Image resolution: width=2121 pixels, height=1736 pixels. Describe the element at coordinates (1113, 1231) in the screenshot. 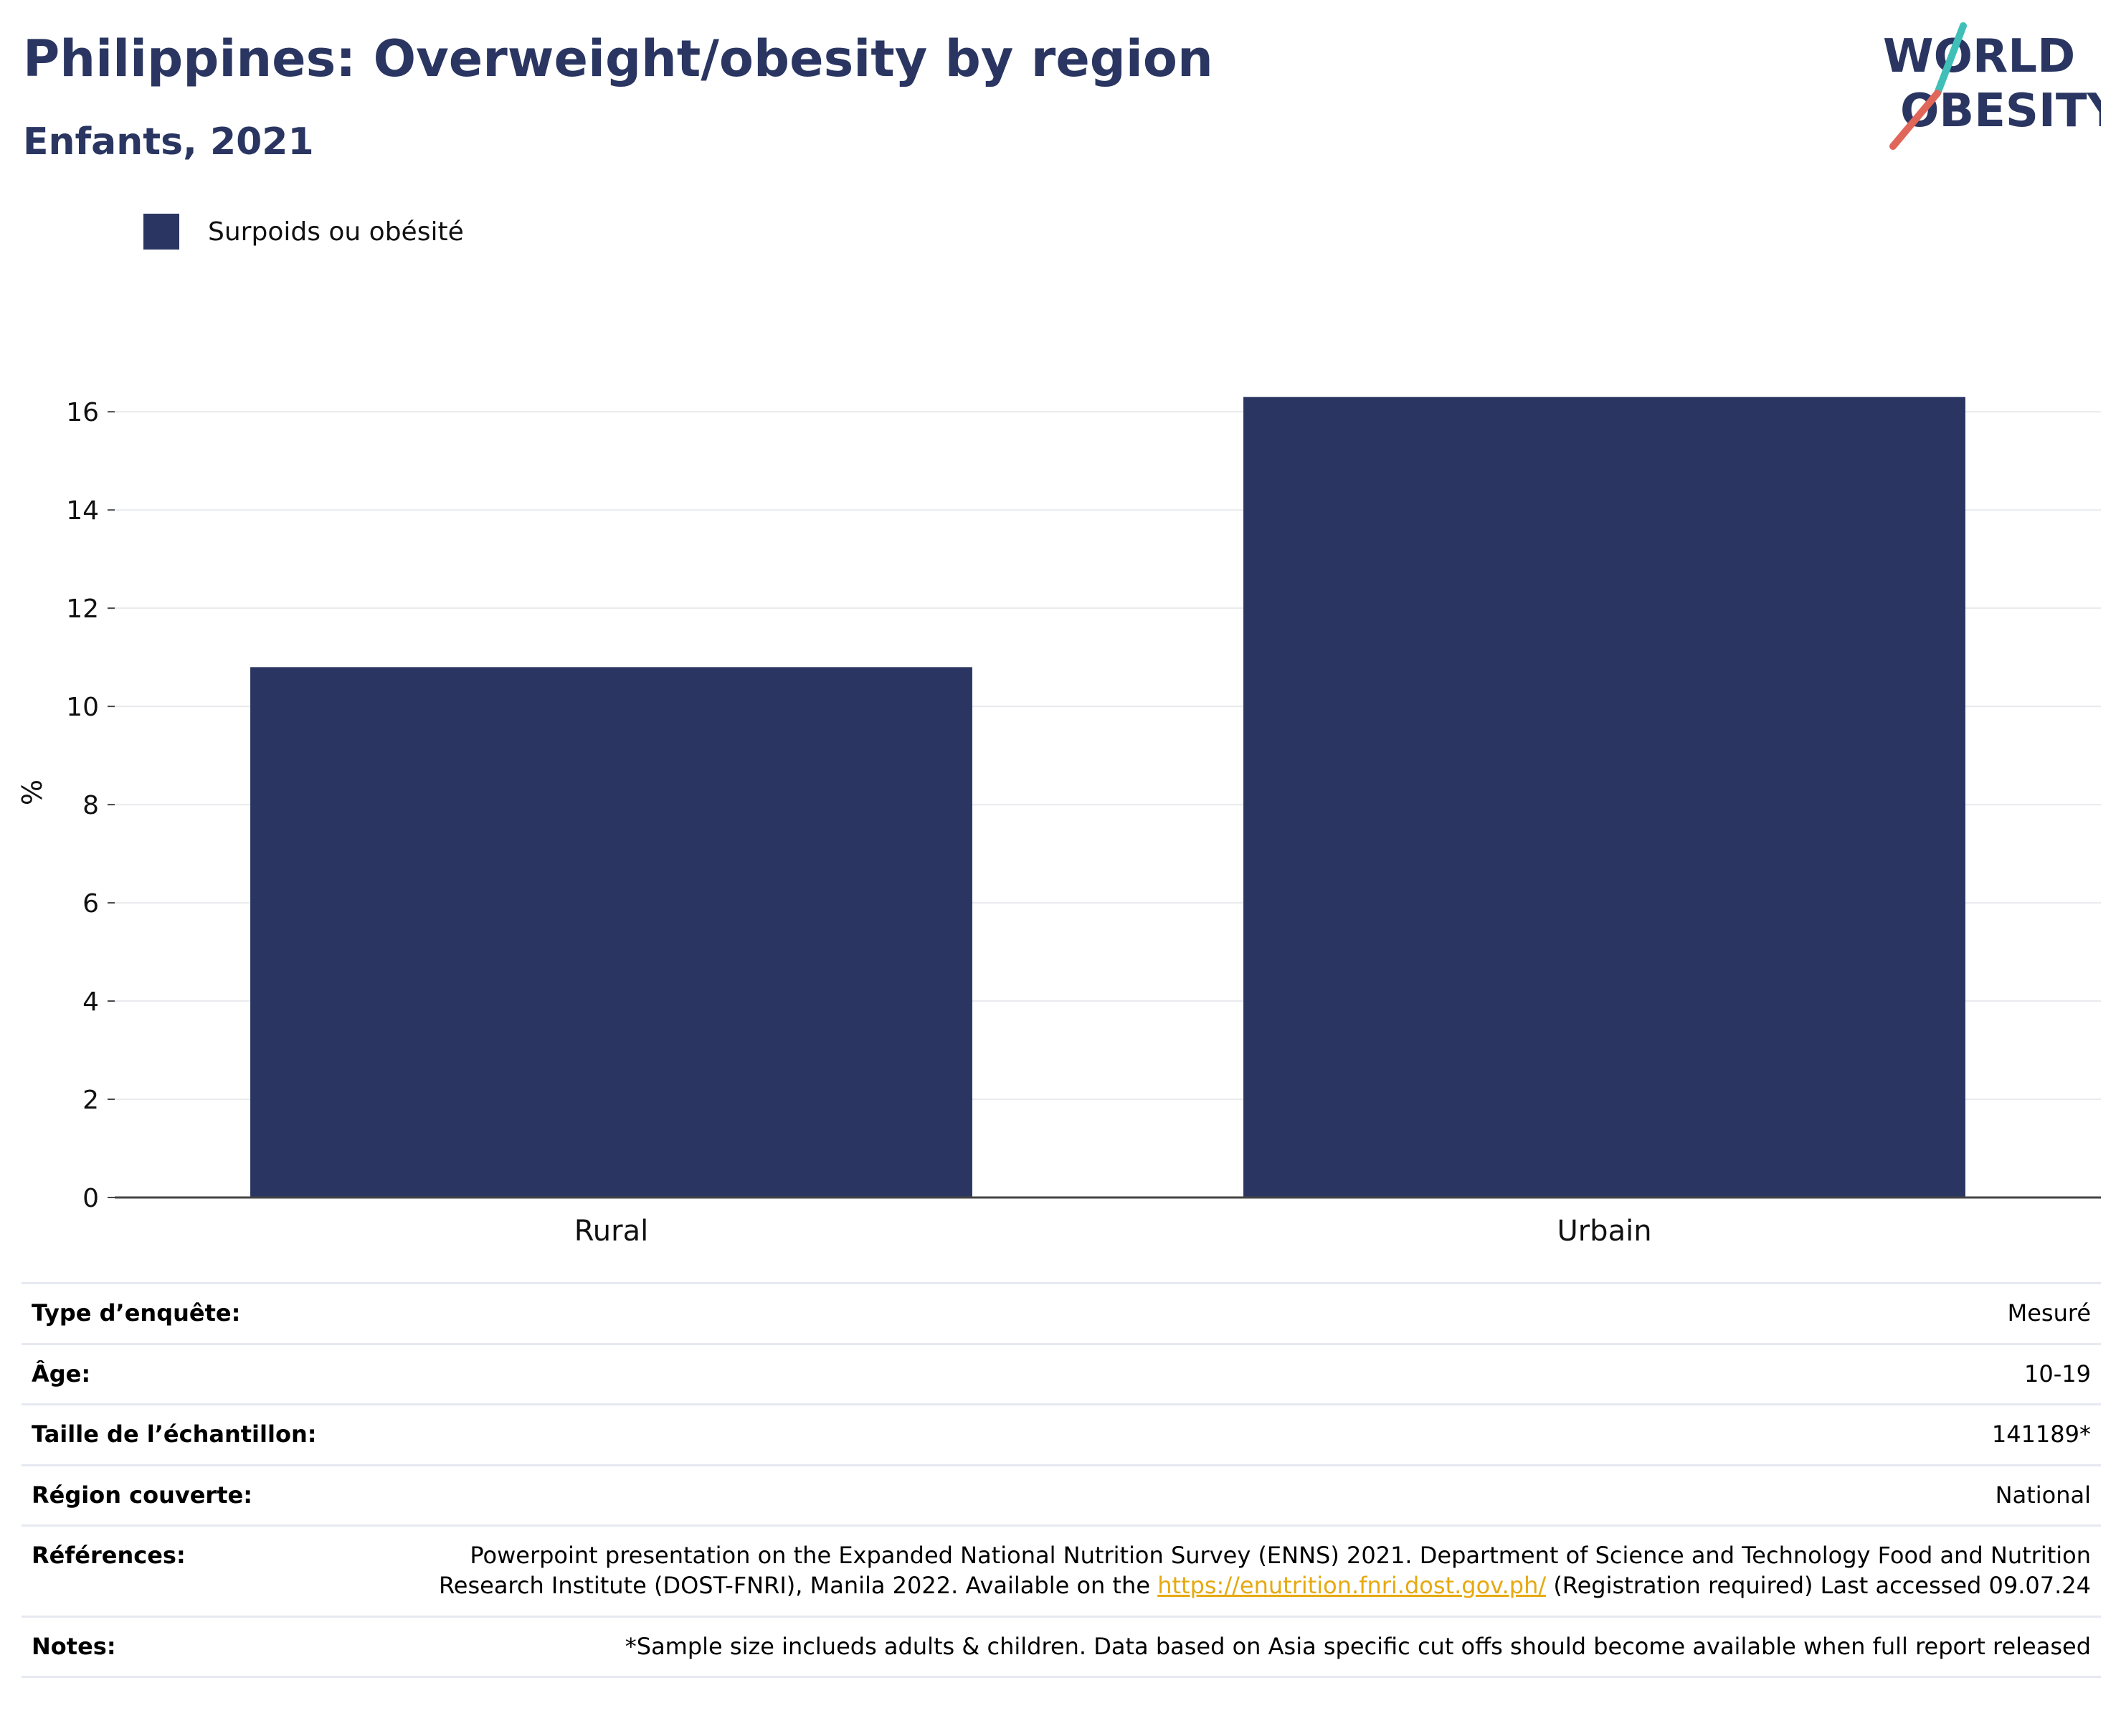

I see `x-tick-labels: Rural Urbain` at that location.